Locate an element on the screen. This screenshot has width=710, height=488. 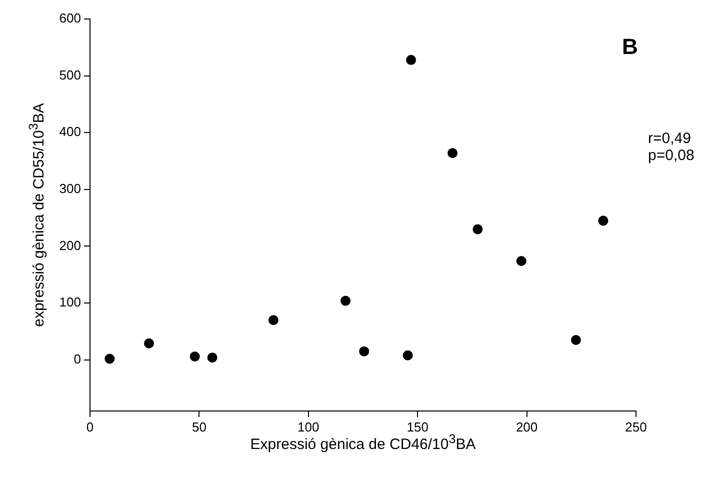
x-tick-label: 0 is located at coordinates (90, 426).